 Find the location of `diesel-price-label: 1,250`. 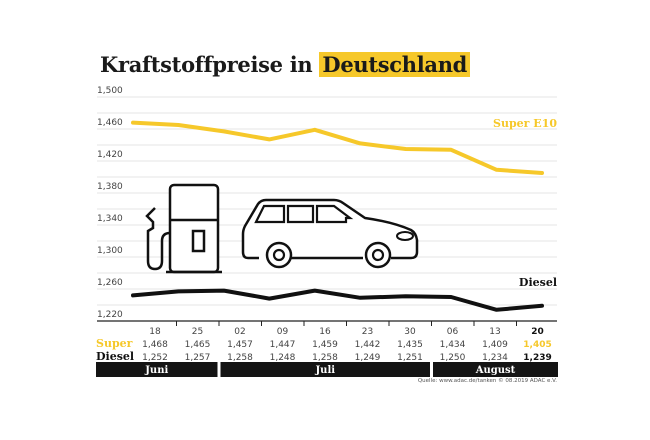

diesel-price-label: 1,250 is located at coordinates (453, 358).